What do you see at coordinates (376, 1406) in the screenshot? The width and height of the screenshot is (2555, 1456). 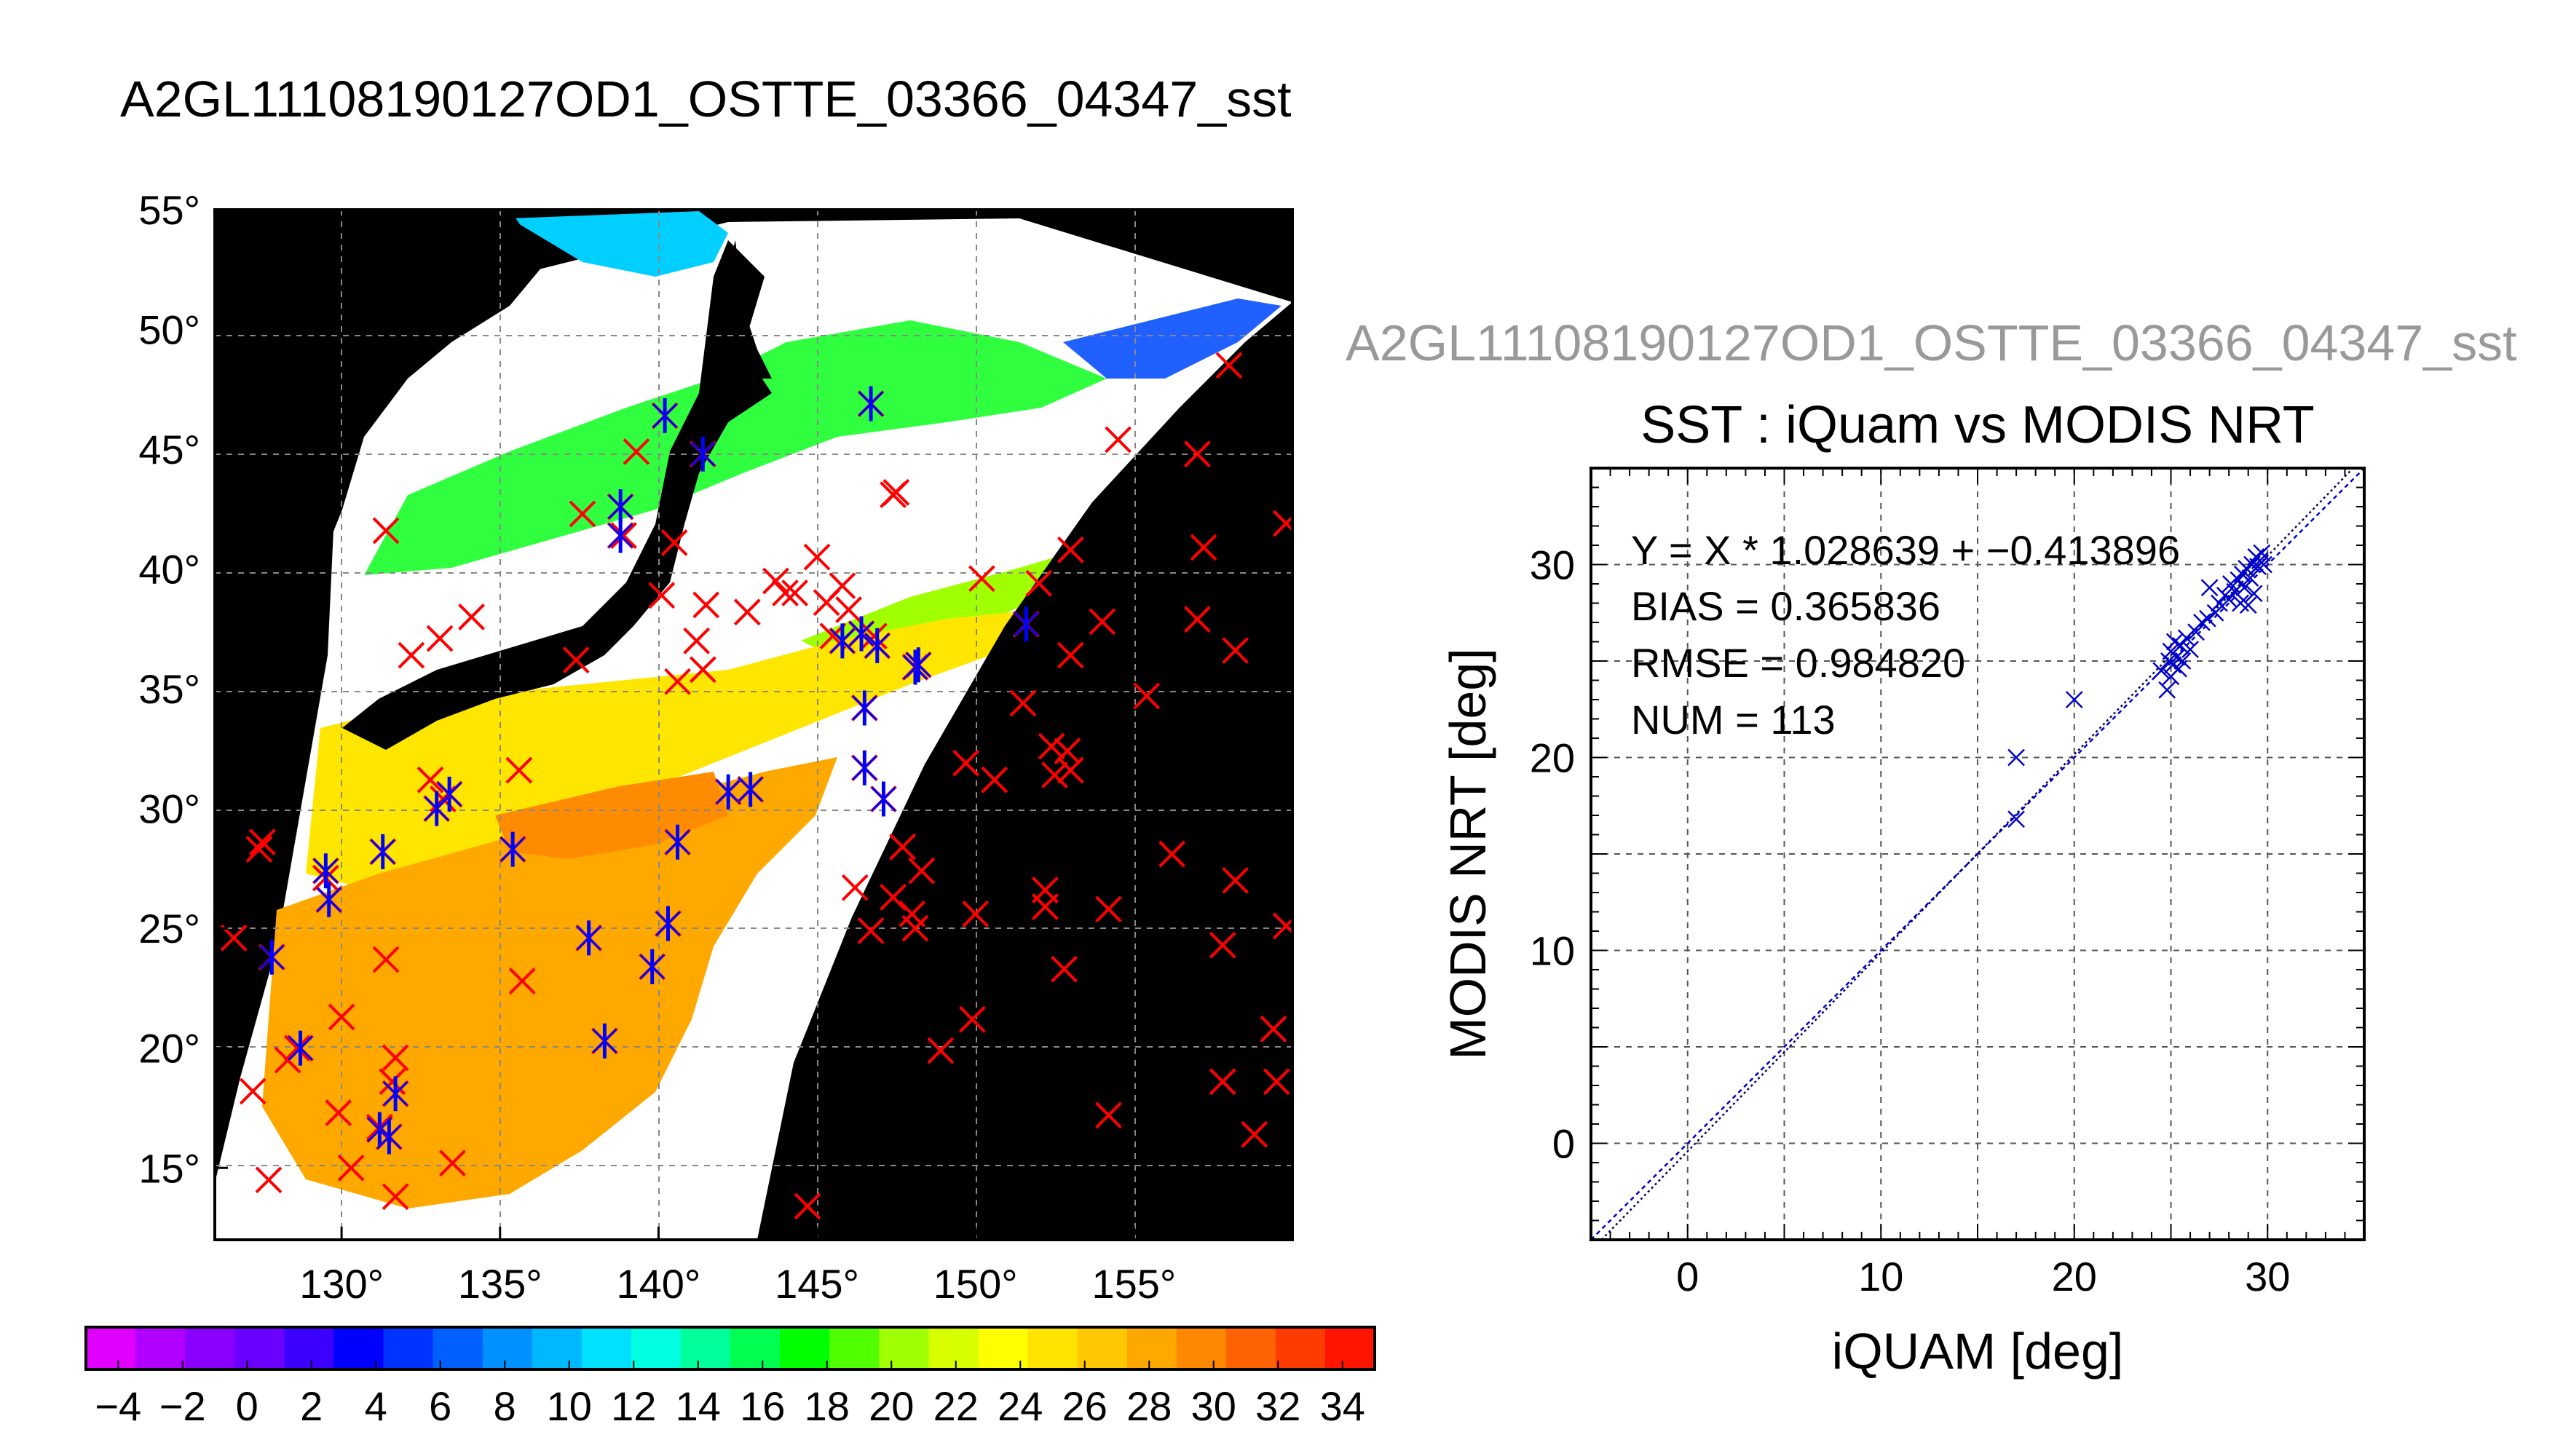 I see `colorbar-label: 4` at bounding box center [376, 1406].